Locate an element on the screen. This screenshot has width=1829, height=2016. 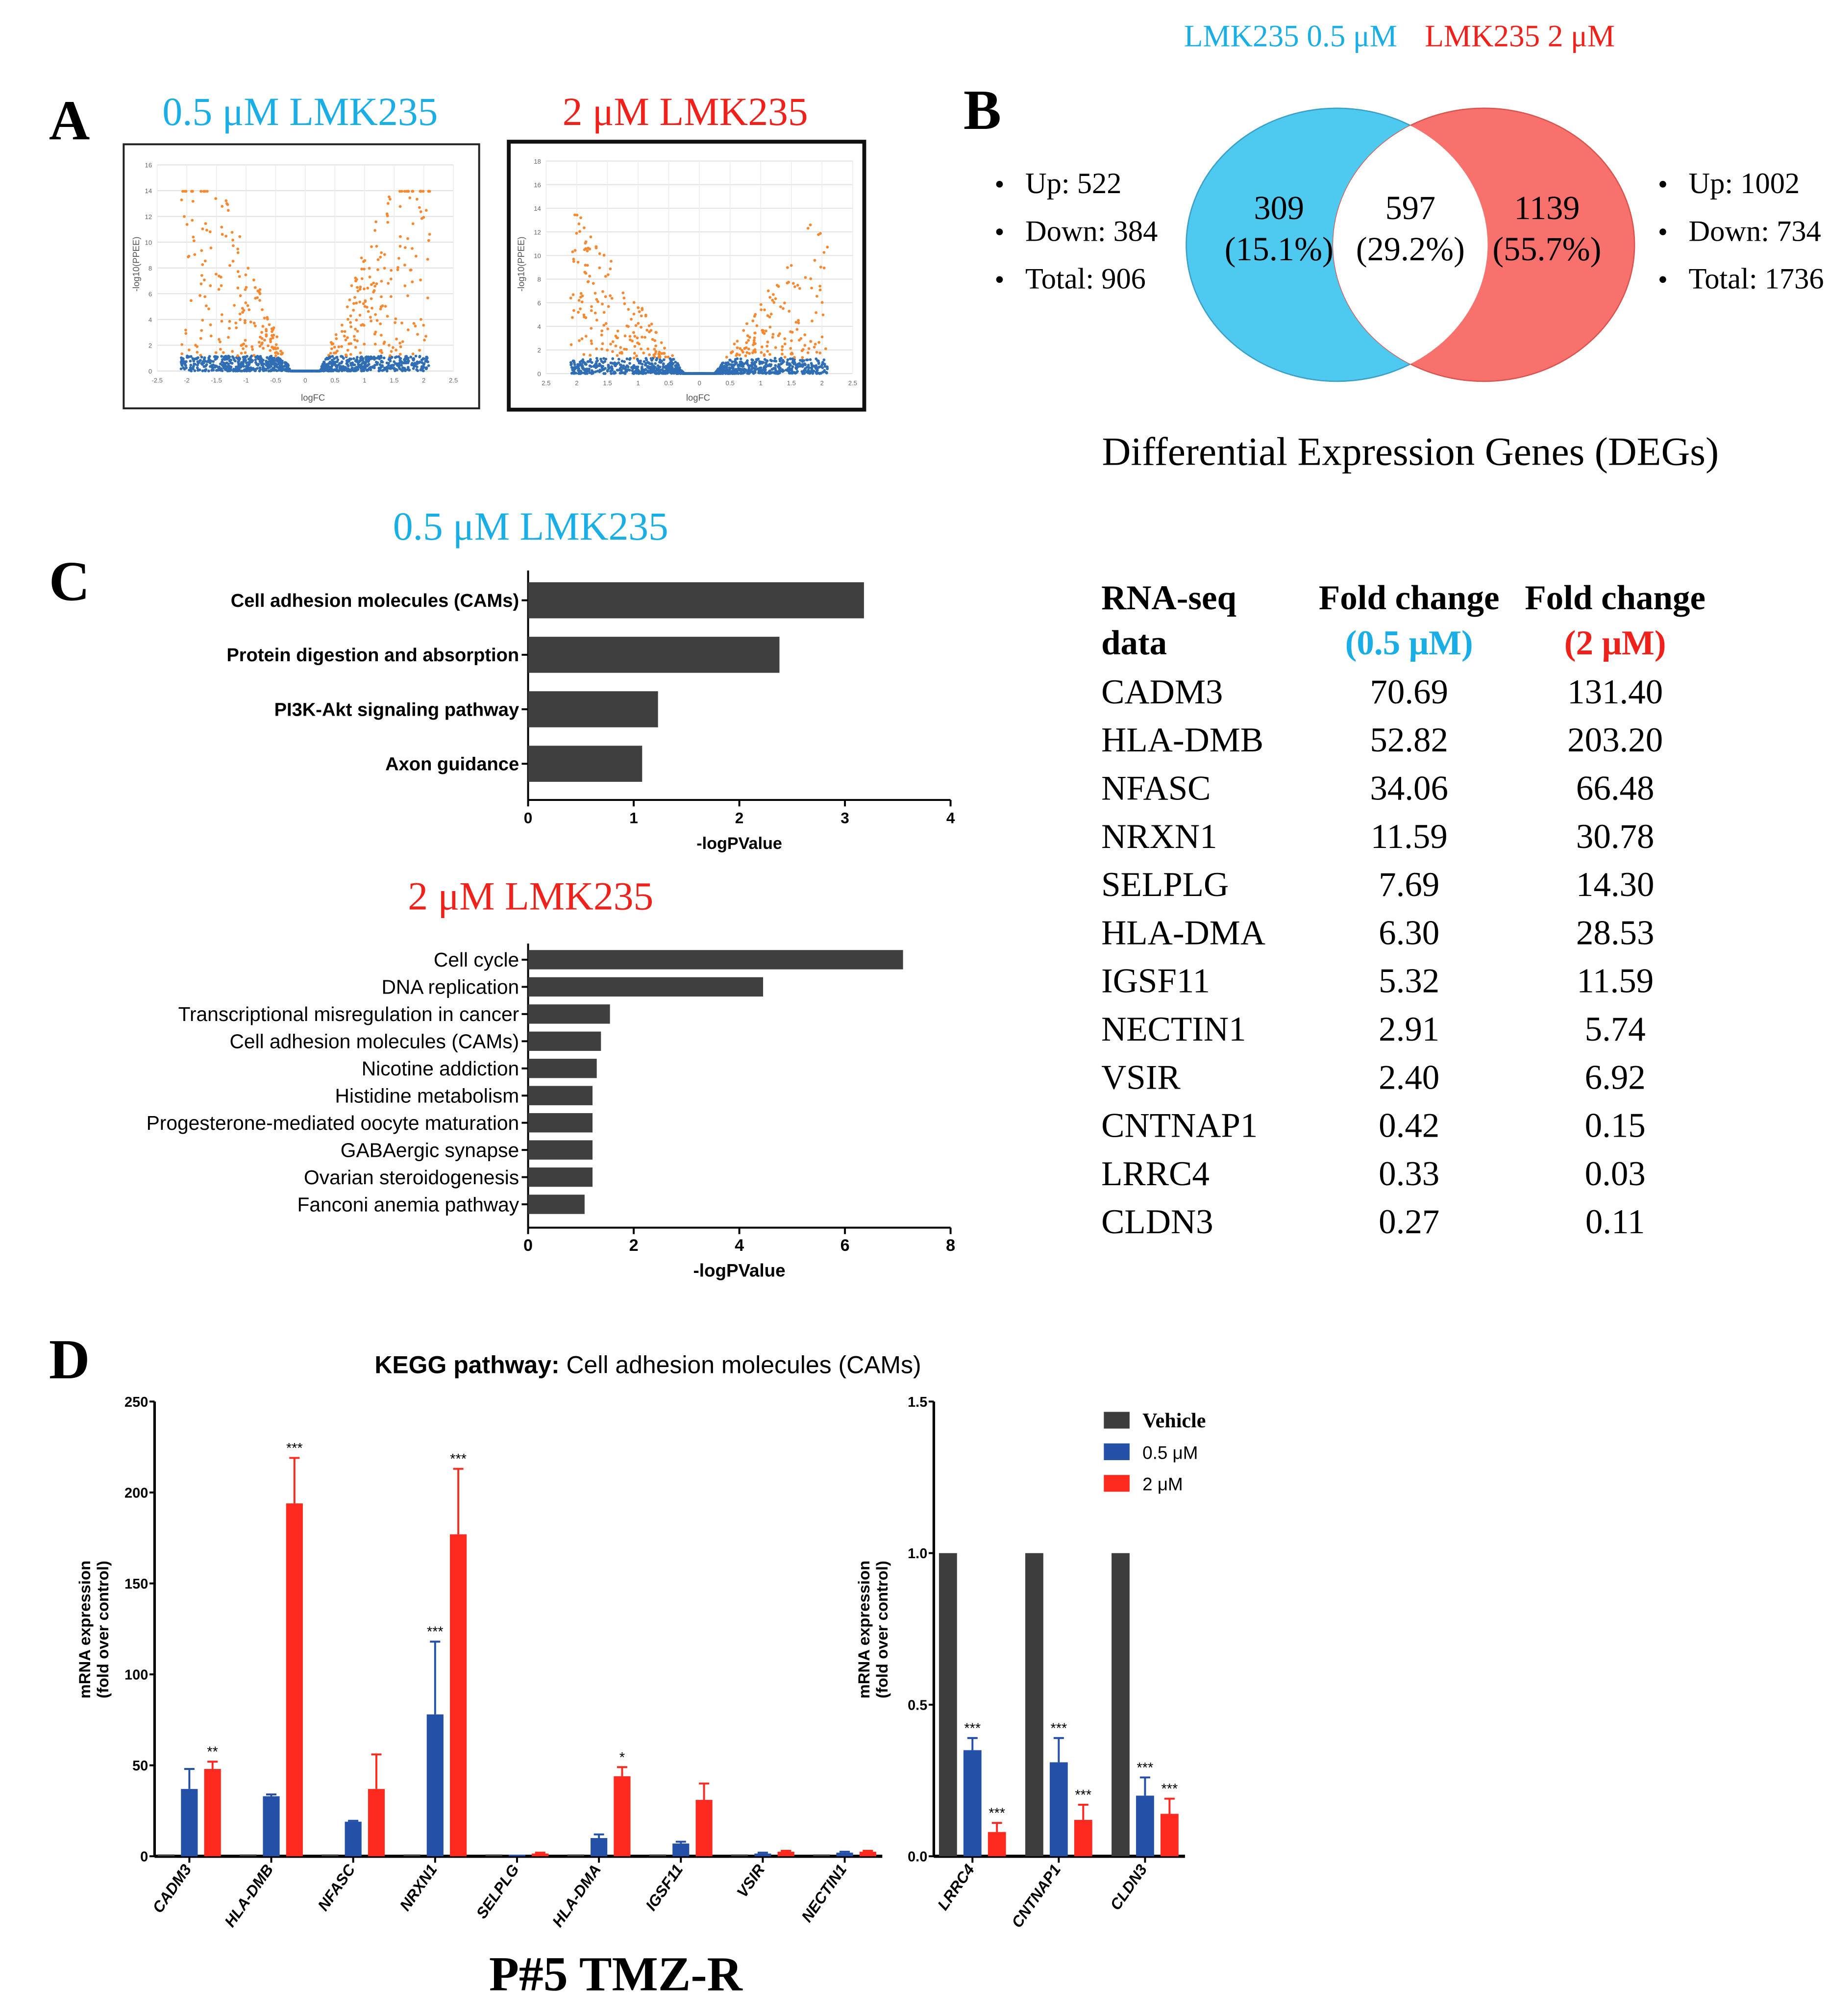
kegg-title-bold: KEGG pathway: is located at coordinates (467, 1365).